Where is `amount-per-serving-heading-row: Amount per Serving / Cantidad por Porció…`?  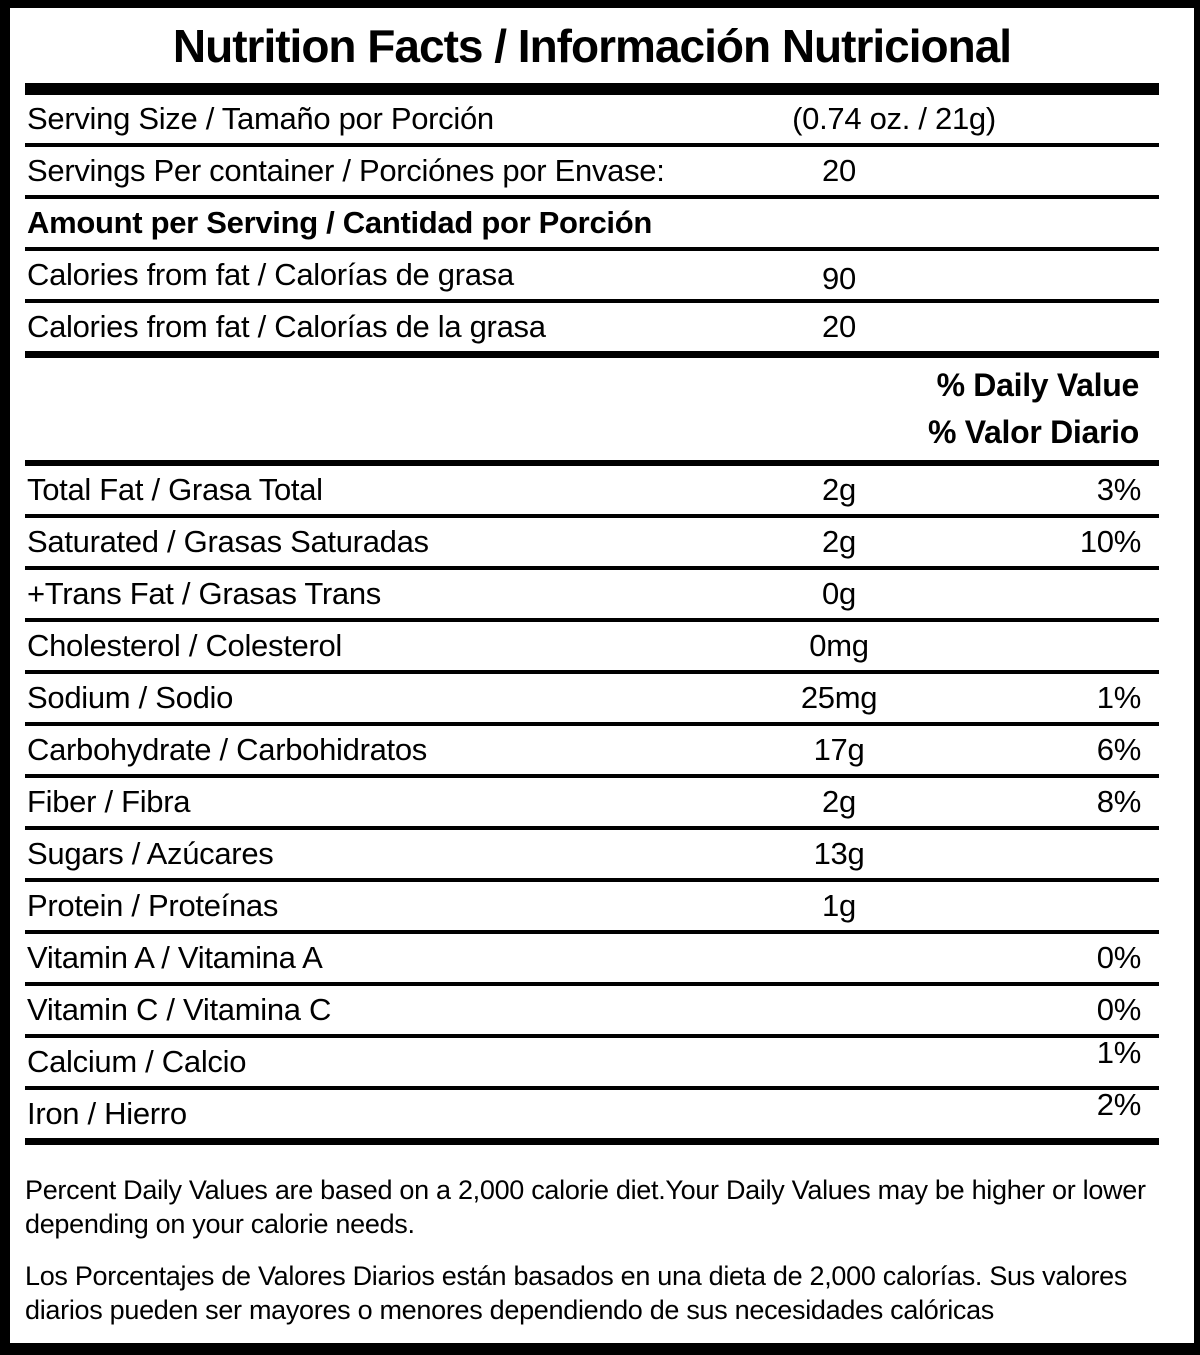 amount-per-serving-heading-row: Amount per Serving / Cantidad por Porció… is located at coordinates (592, 225).